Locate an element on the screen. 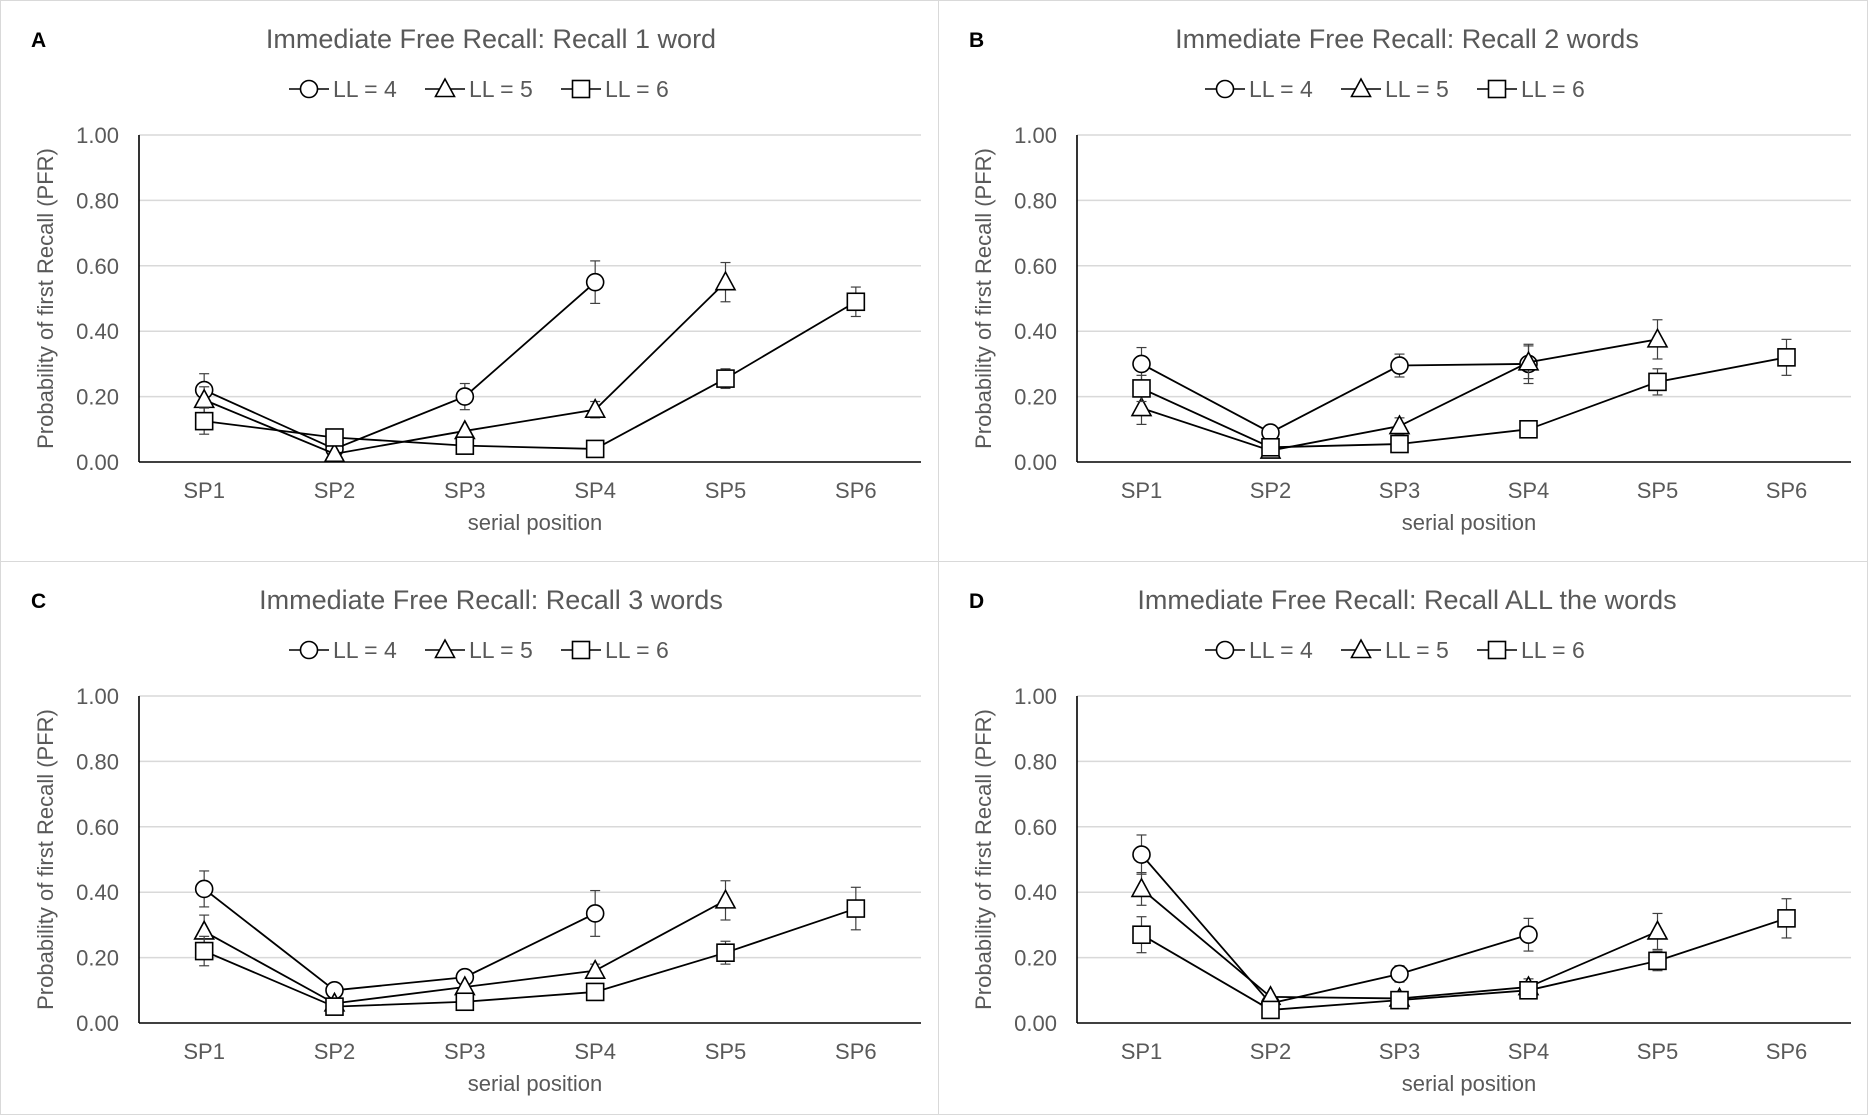  panel-letter: B is located at coordinates (976, 40).